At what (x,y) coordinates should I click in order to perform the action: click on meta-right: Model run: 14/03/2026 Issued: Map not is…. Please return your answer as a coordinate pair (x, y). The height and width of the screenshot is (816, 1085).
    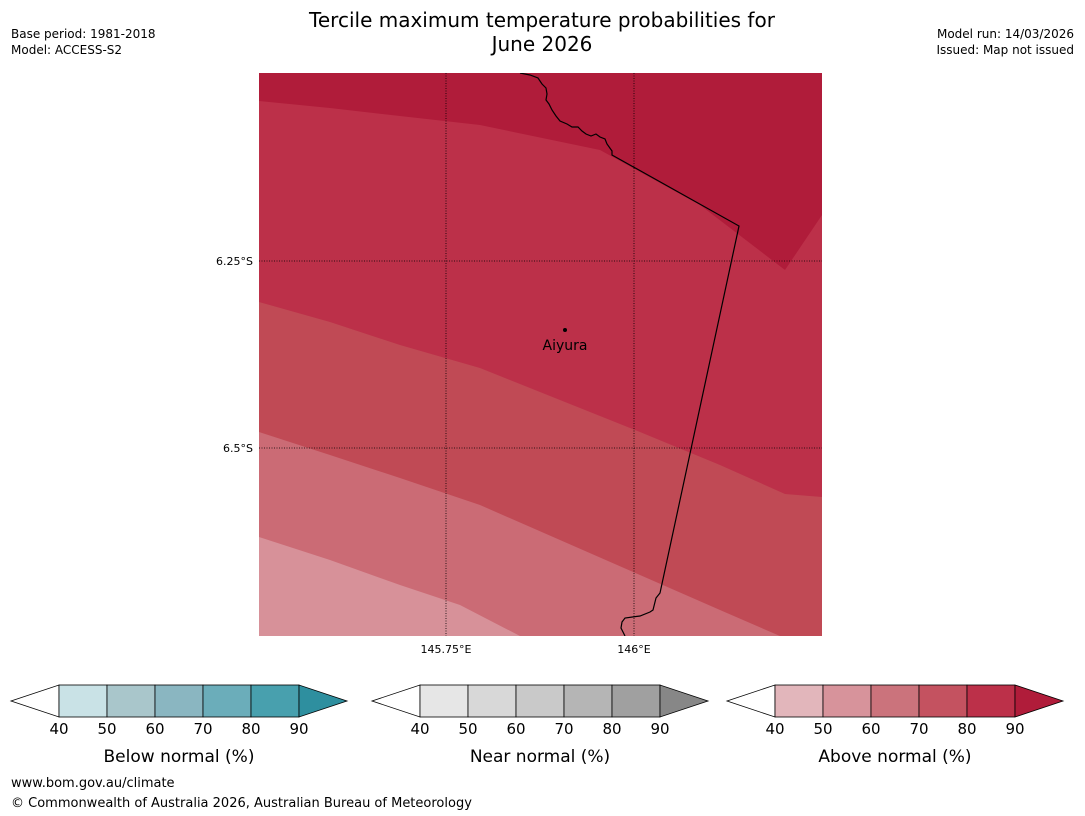
    Looking at the image, I should click on (1005, 42).